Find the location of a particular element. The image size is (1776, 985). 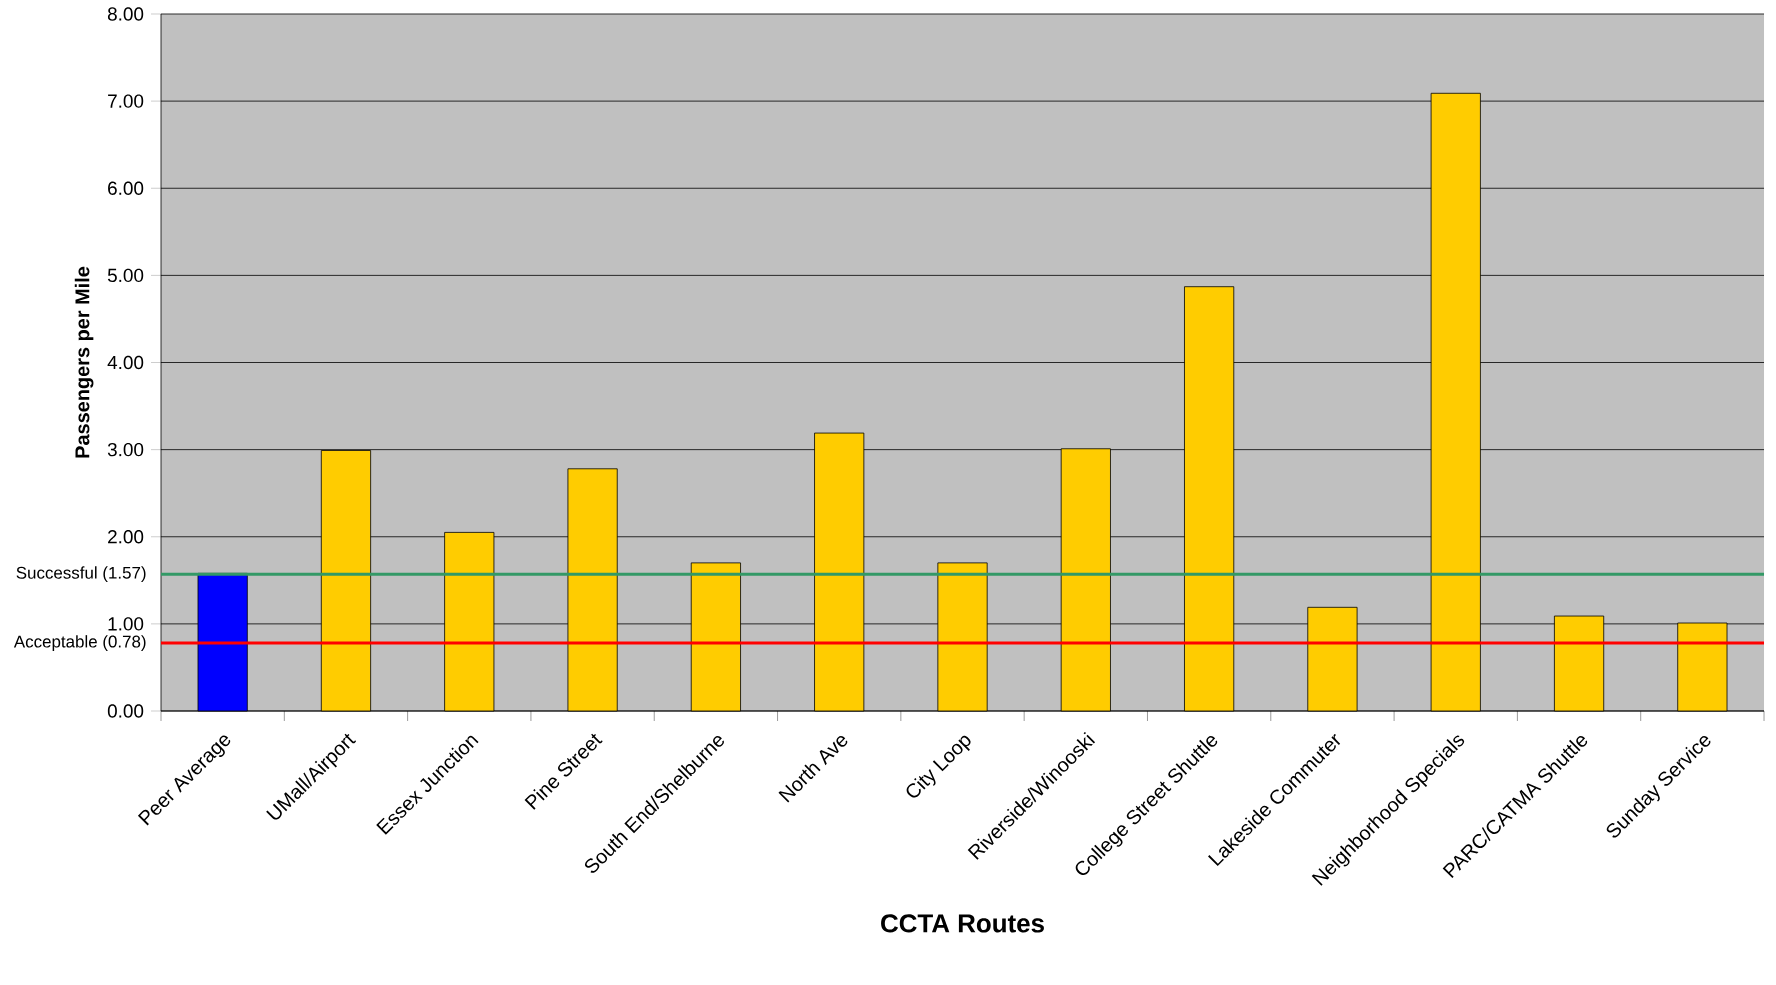

y-tick-label: 0.00 is located at coordinates (125, 711).